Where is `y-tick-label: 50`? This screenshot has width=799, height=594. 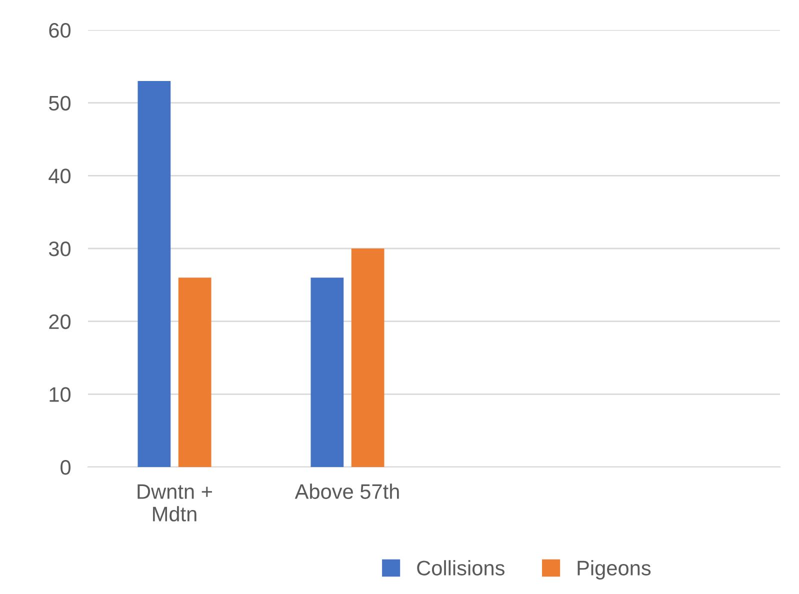
y-tick-label: 50 is located at coordinates (59, 103).